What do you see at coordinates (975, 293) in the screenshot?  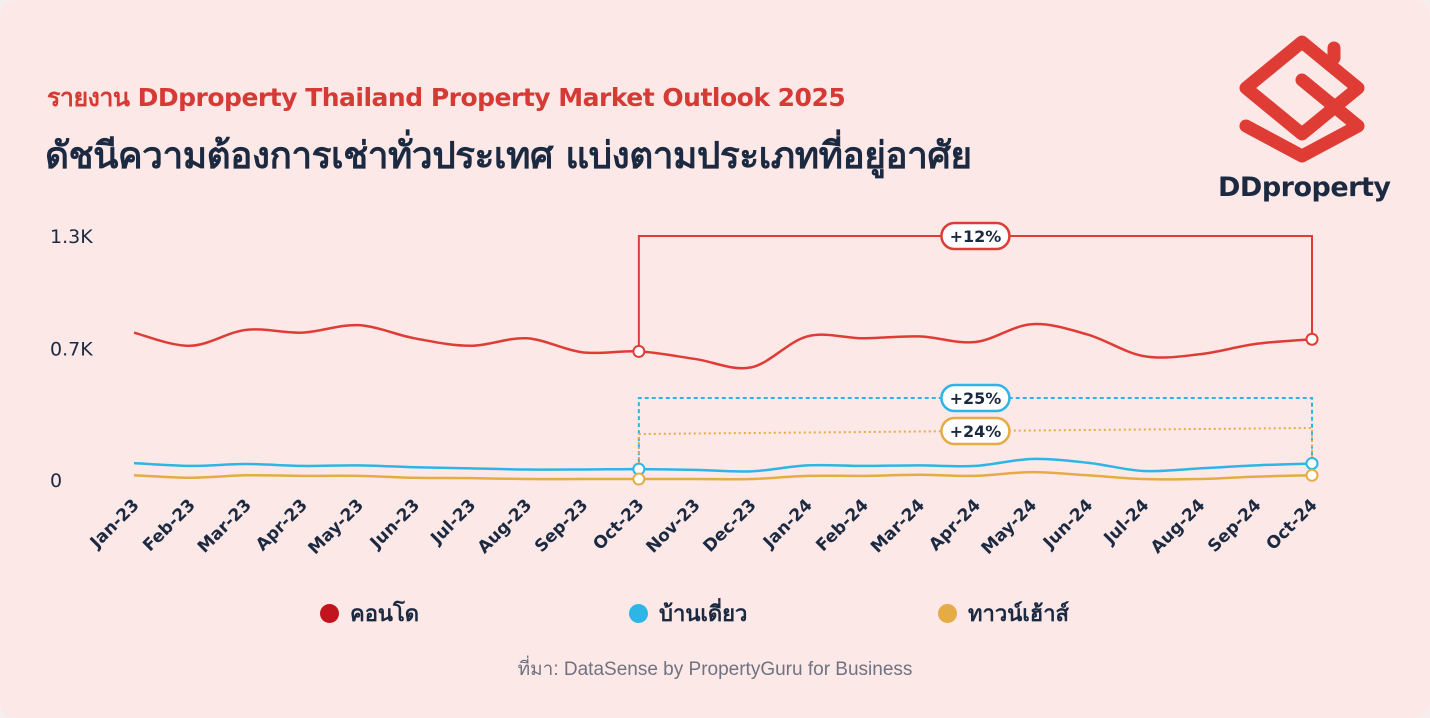 I see `annotation-bracket` at bounding box center [975, 293].